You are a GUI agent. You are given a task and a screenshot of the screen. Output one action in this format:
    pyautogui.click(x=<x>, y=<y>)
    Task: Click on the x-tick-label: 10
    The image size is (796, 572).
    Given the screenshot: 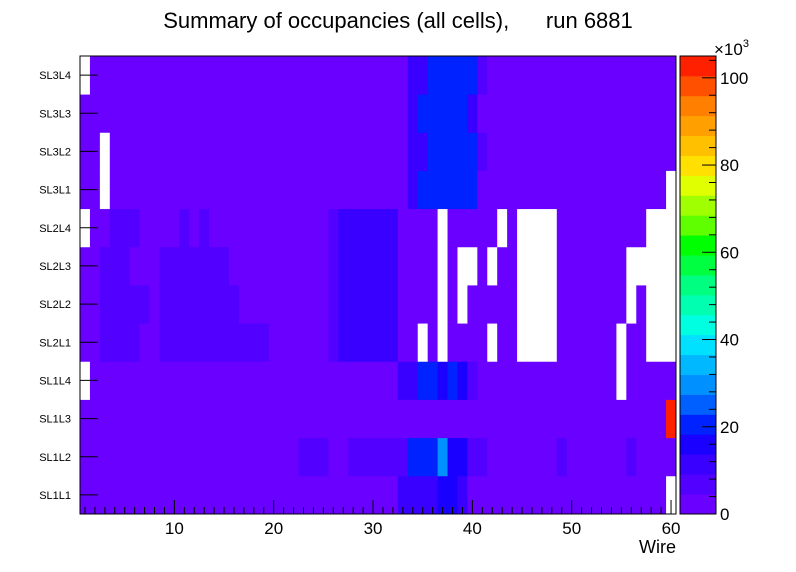 What is the action you would take?
    pyautogui.click(x=174, y=528)
    